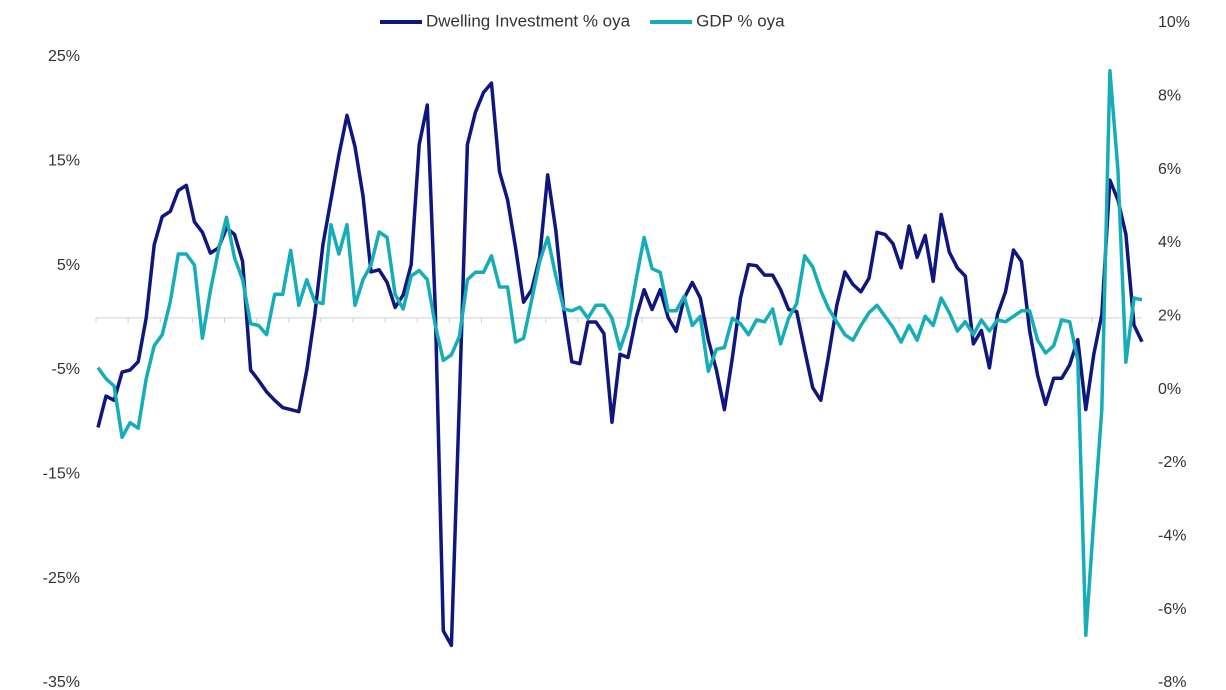 Image resolution: width=1226 pixels, height=690 pixels. What do you see at coordinates (1169, 96) in the screenshot?
I see `y2-tick-label: 8%` at bounding box center [1169, 96].